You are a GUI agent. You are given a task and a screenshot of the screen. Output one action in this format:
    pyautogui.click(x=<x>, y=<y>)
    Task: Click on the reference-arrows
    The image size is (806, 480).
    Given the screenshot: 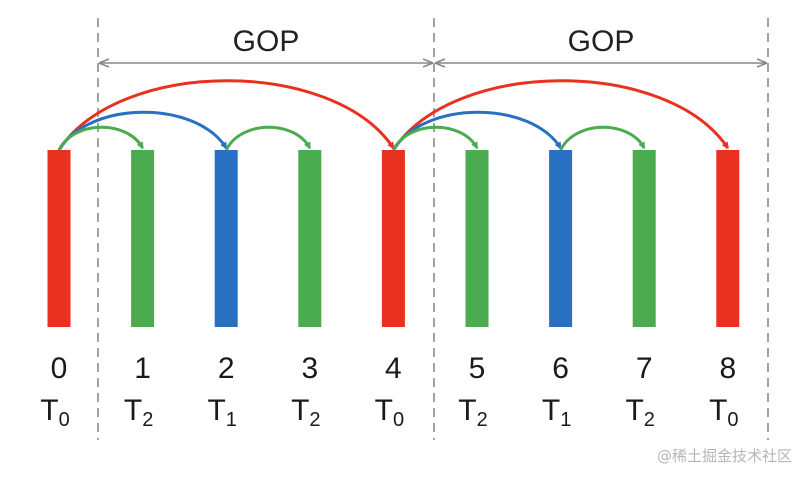 What is the action you would take?
    pyautogui.click(x=393, y=115)
    